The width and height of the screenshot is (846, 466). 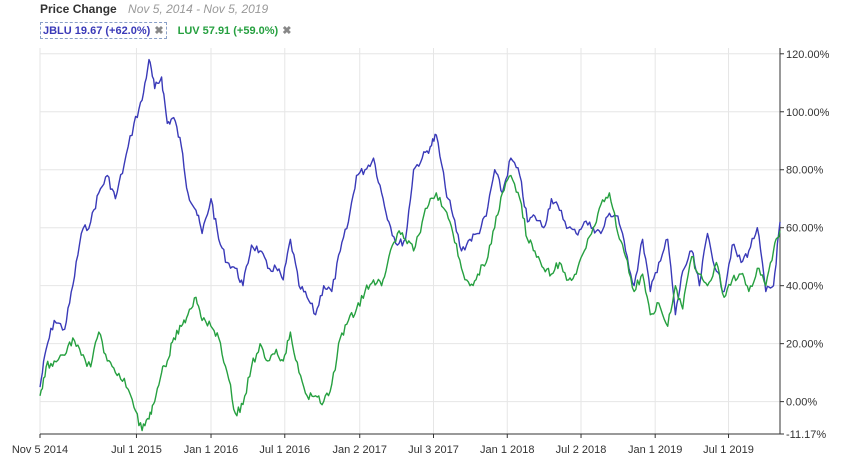 I want to click on y-tick-label: 40.00%, so click(x=805, y=287).